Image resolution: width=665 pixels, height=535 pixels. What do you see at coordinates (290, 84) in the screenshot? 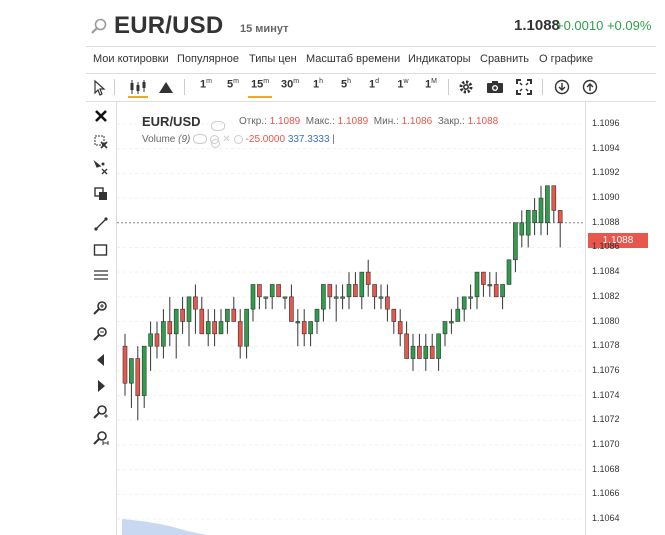
I see `interval-30m: 30m` at bounding box center [290, 84].